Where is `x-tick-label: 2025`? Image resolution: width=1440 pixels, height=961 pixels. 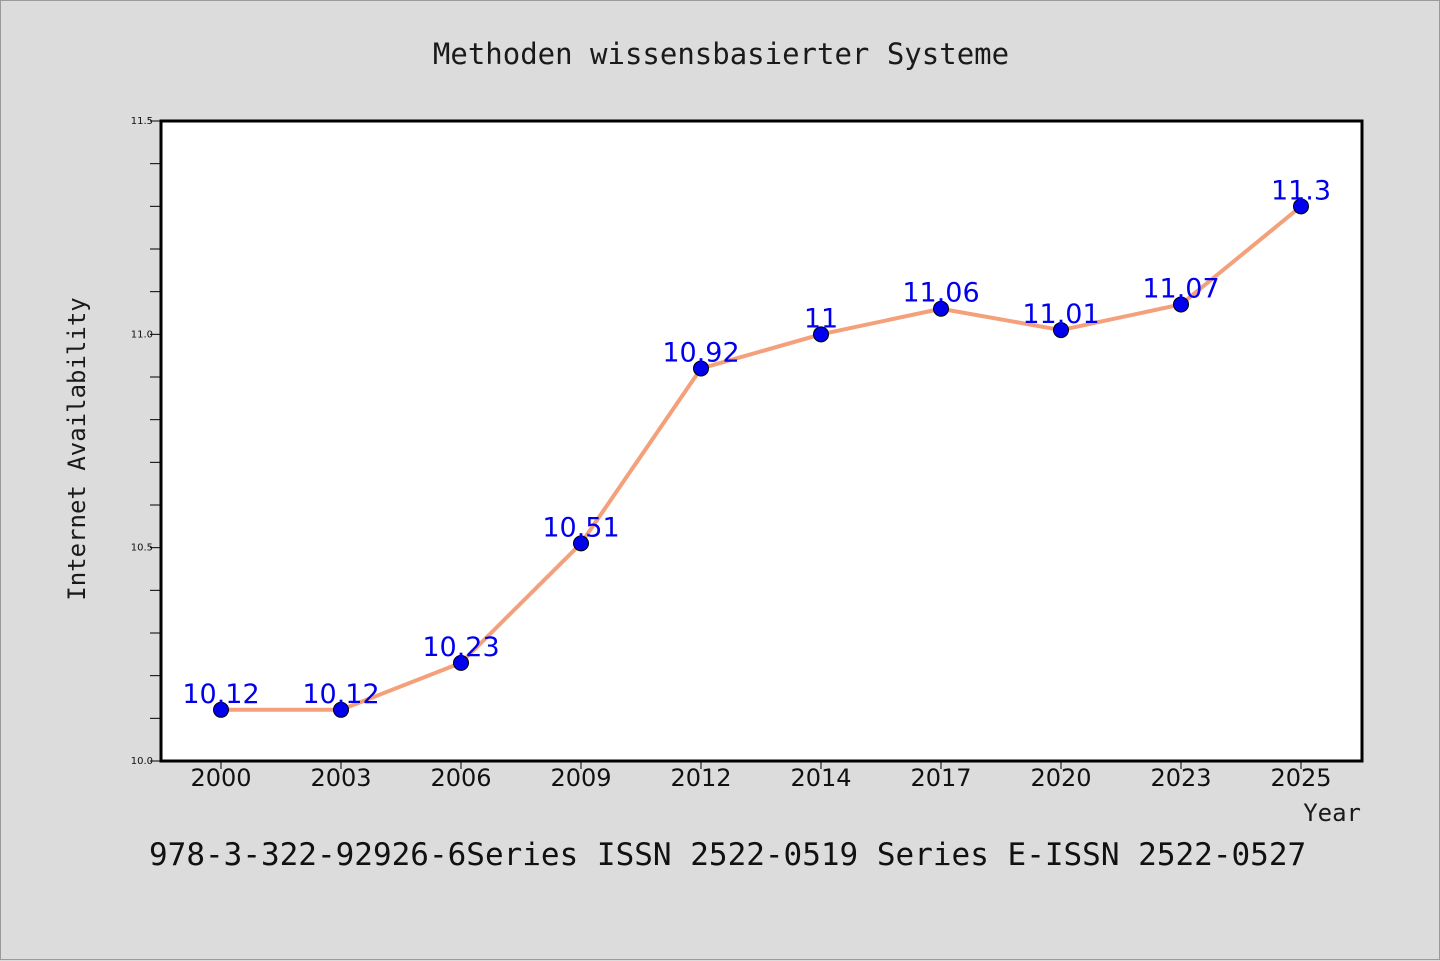 x-tick-label: 2025 is located at coordinates (1300, 778).